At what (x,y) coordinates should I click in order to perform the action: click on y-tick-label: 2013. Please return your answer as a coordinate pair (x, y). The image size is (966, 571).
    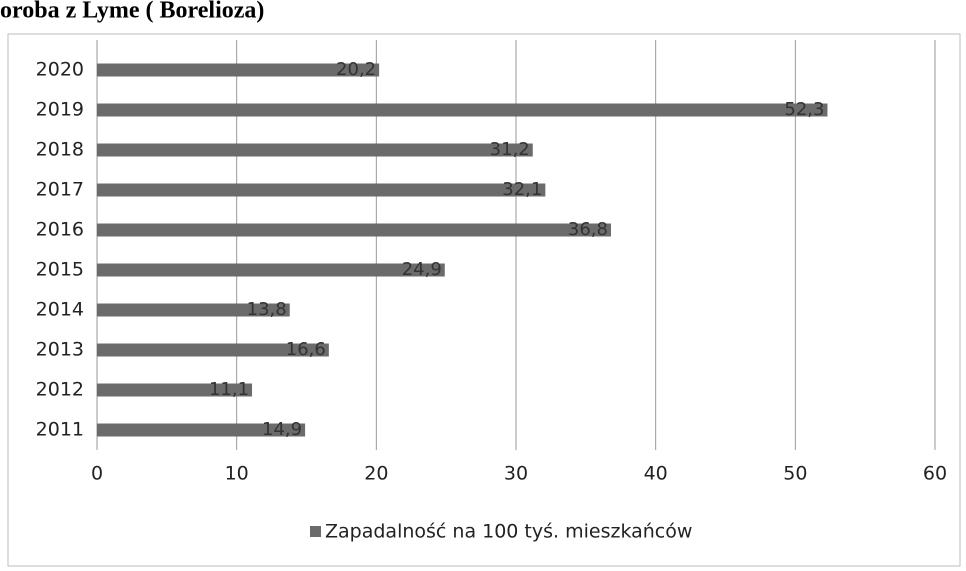
    Looking at the image, I should click on (60, 350).